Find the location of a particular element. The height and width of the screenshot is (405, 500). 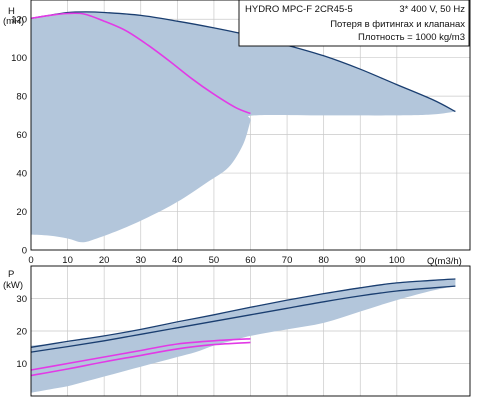

y-tick-label: 0 is located at coordinates (24, 251).